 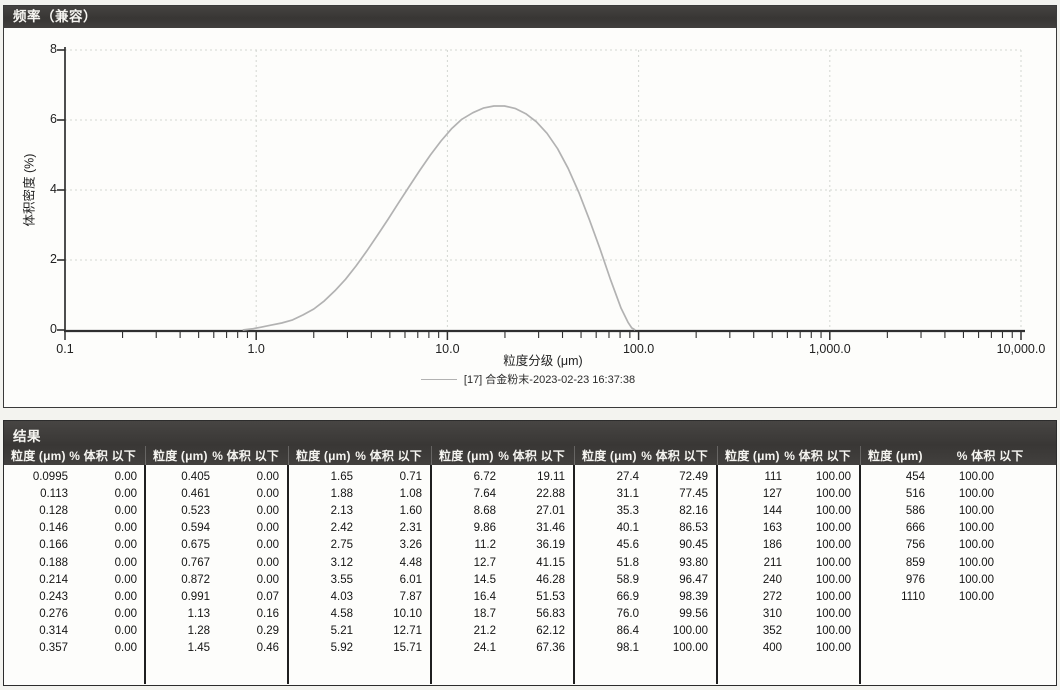 I want to click on result-cell-size: 2.42, so click(x=341, y=528).